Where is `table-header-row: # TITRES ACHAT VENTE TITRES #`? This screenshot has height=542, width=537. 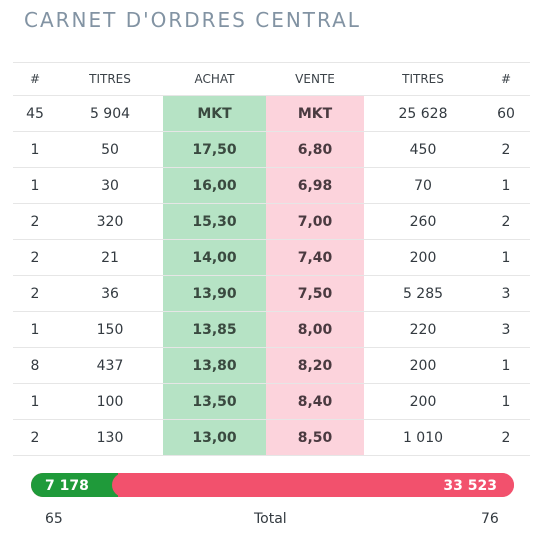 table-header-row: # TITRES ACHAT VENTE TITRES # is located at coordinates (271, 79).